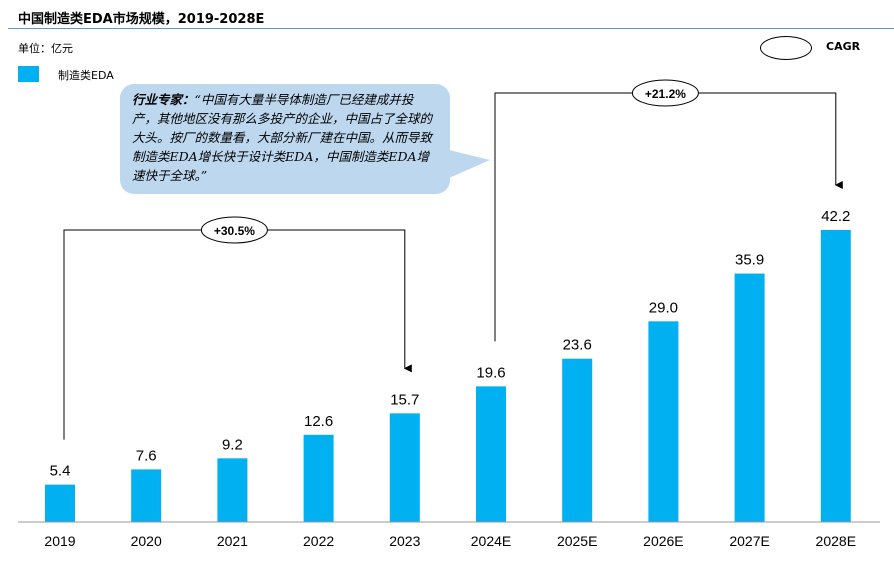 The image size is (894, 565). I want to click on cagr-value: +21.2%, so click(665, 94).